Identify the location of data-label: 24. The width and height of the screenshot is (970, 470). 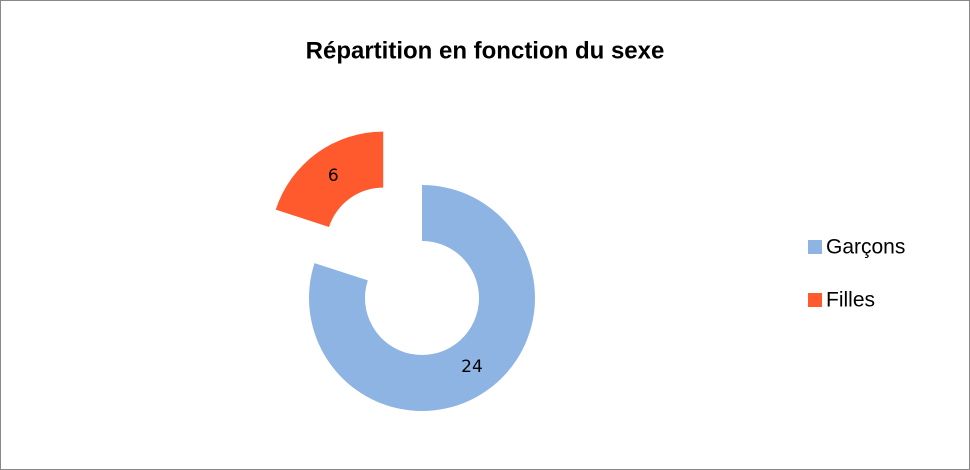
(472, 367).